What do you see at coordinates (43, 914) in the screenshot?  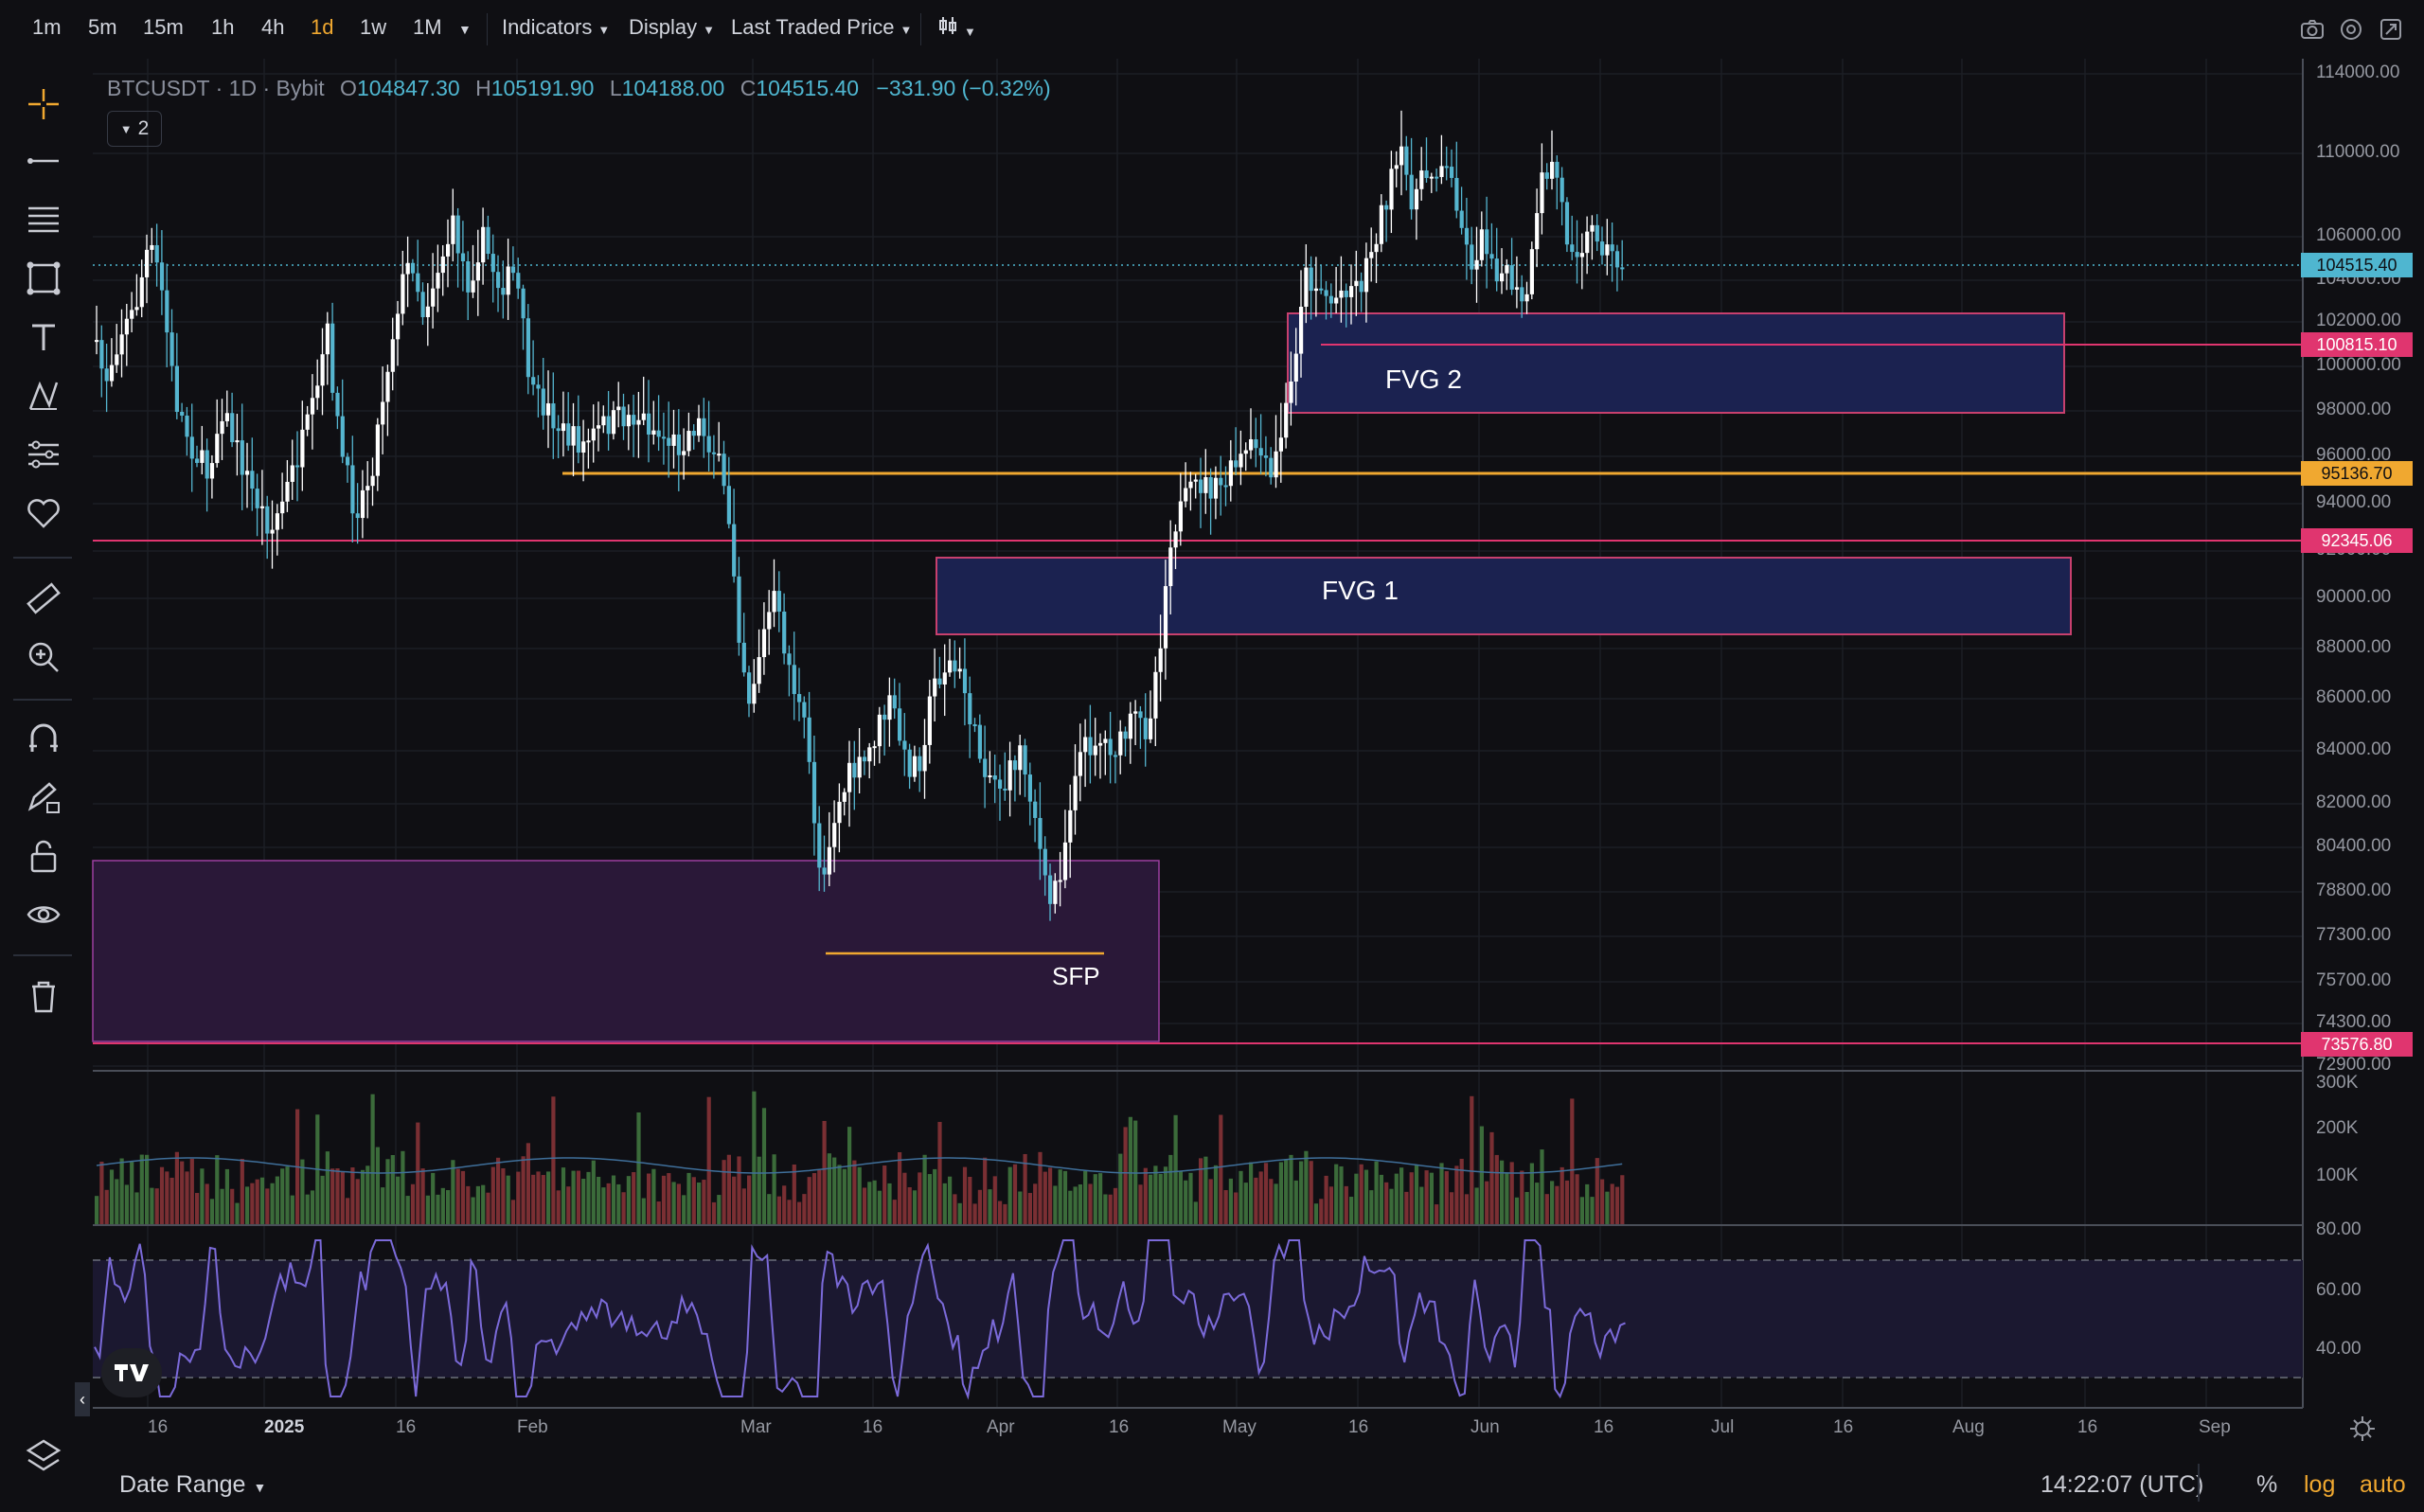 I see `eye-icon` at bounding box center [43, 914].